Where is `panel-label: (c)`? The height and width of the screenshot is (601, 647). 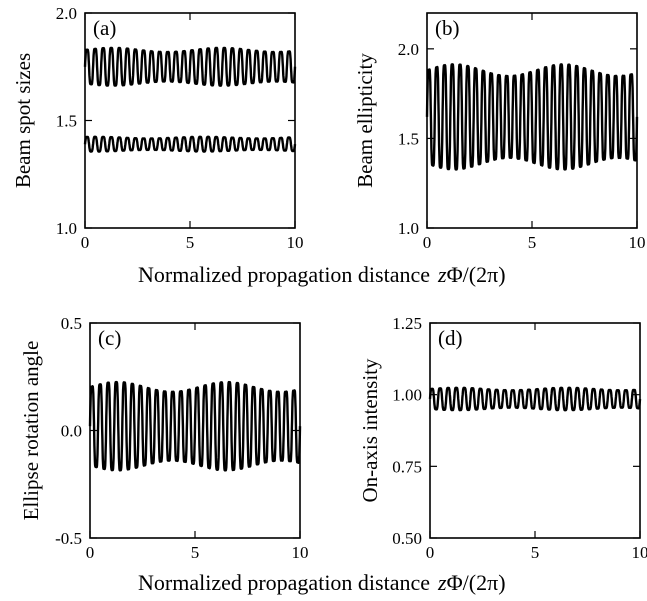 panel-label: (c) is located at coordinates (109, 338).